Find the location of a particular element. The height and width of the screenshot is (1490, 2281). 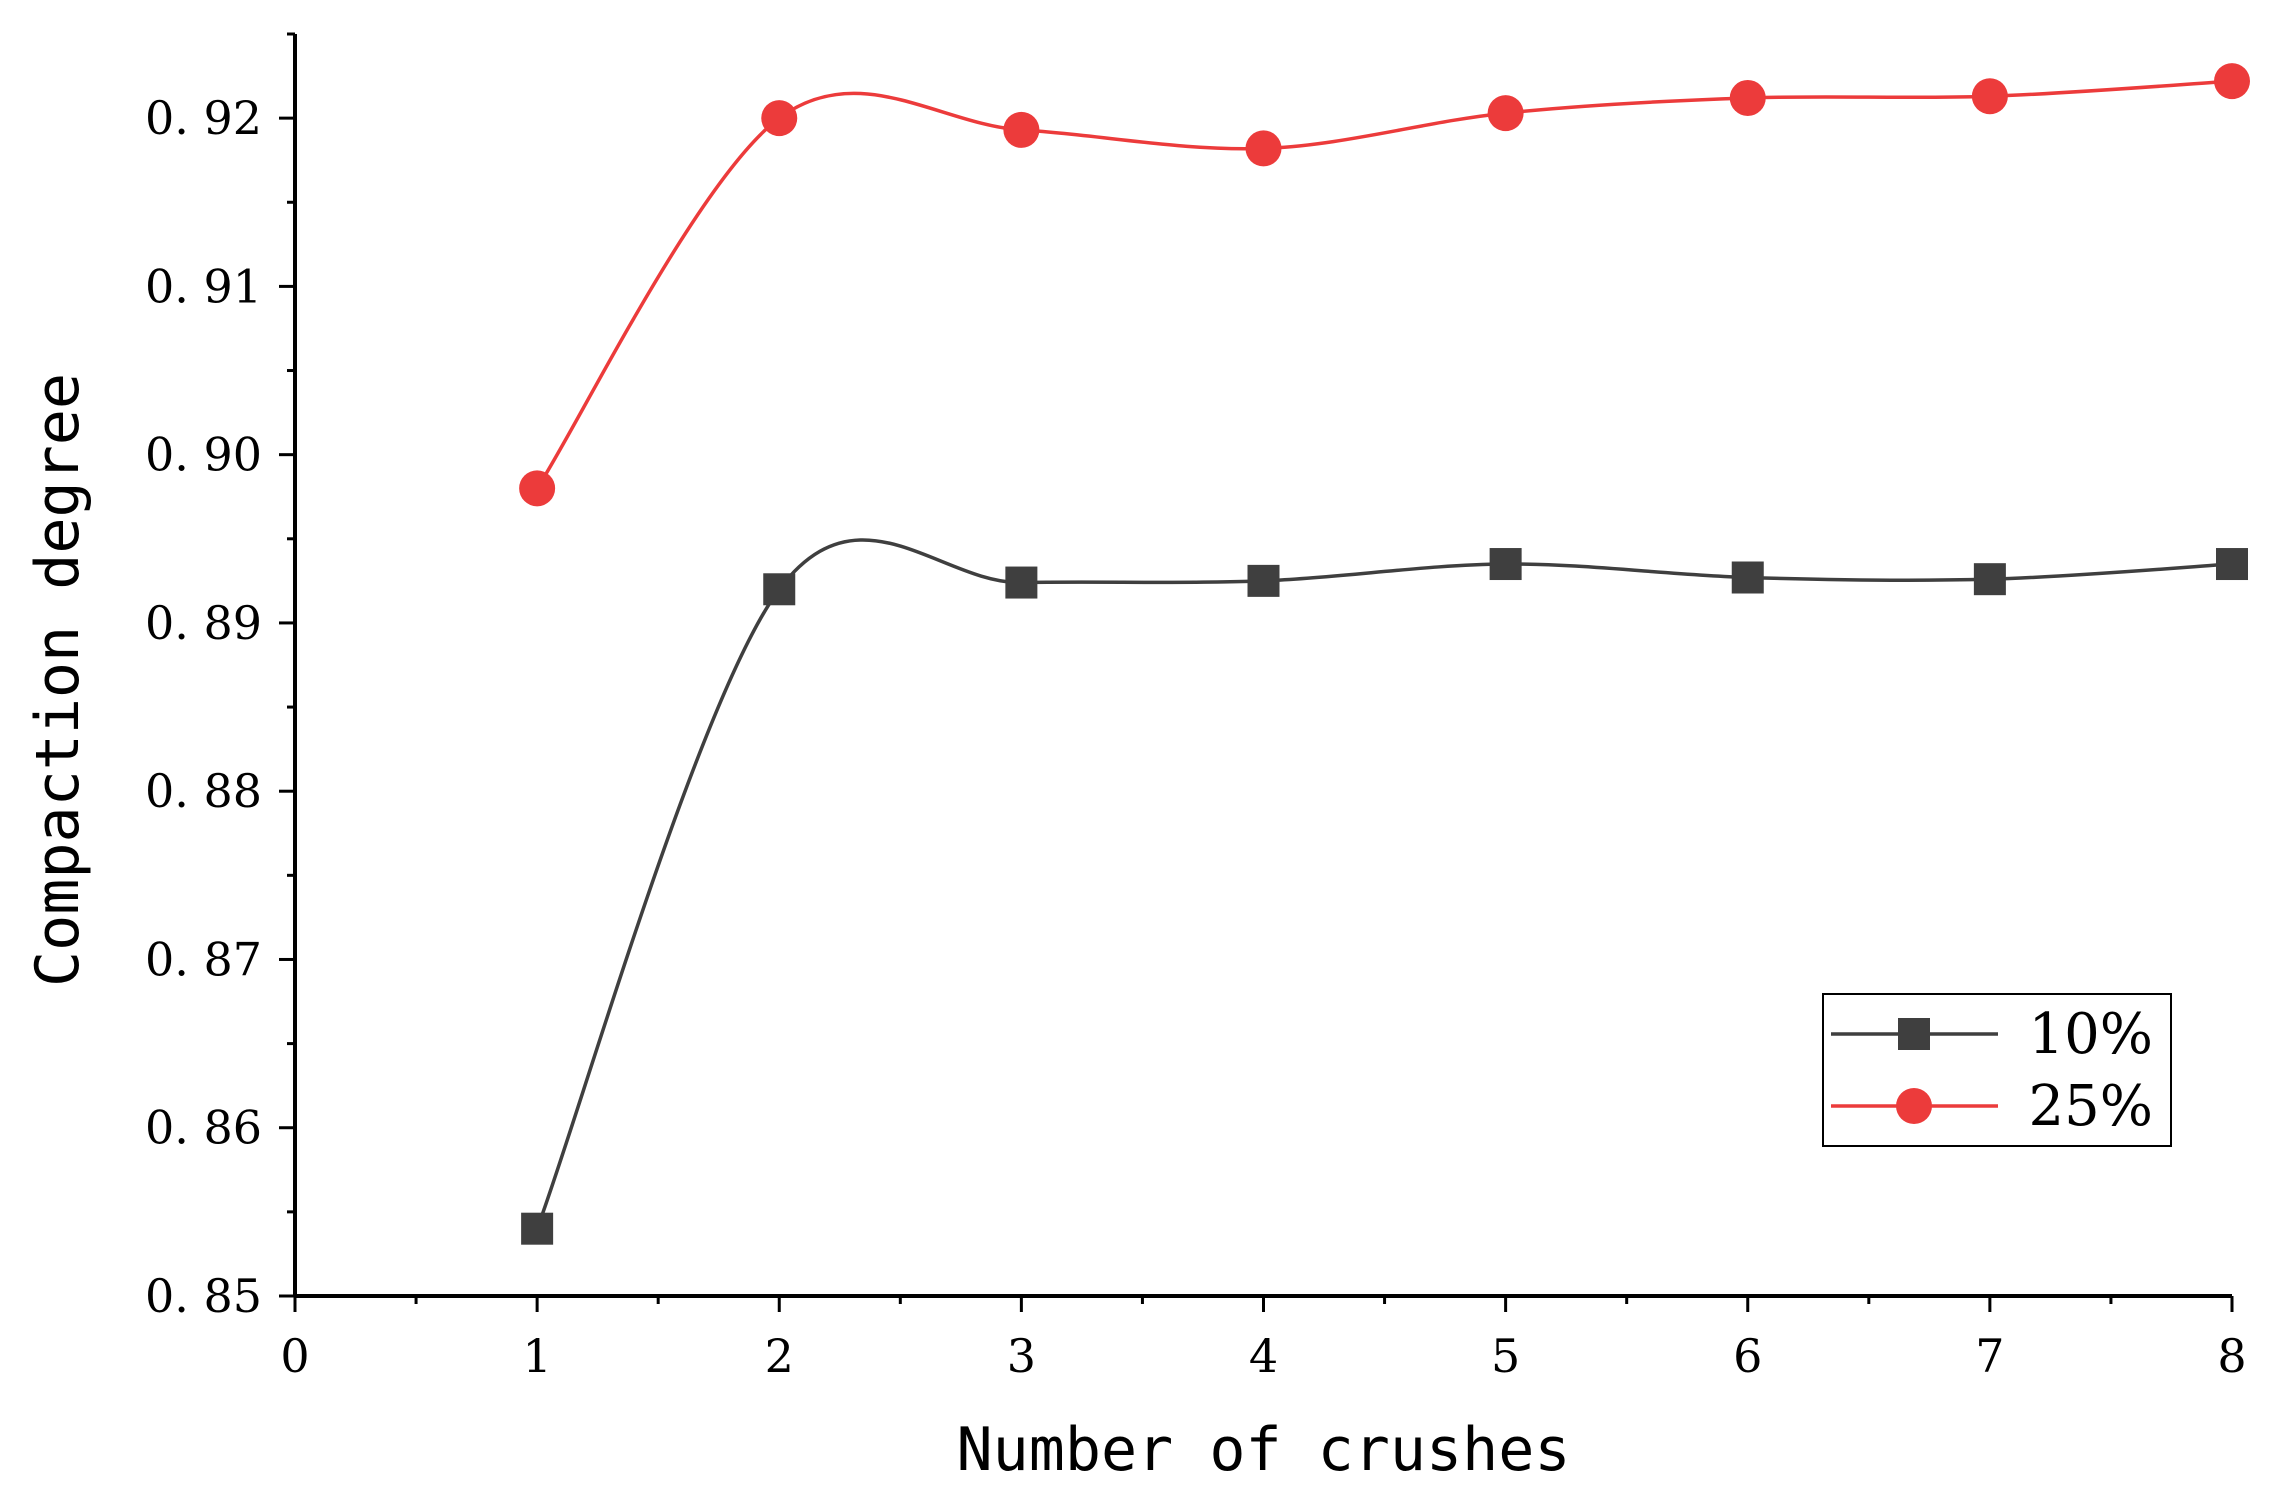

x-tick-label: 3 is located at coordinates (1021, 1356).